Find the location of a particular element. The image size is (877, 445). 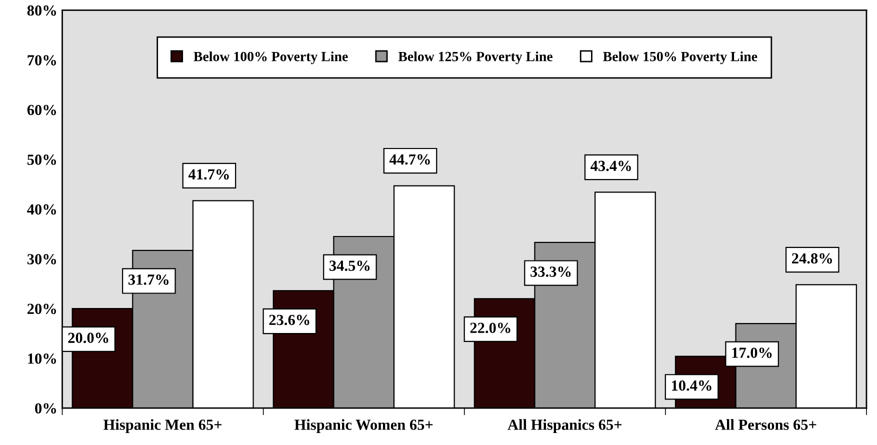

data-label: 43.4% is located at coordinates (610, 166).